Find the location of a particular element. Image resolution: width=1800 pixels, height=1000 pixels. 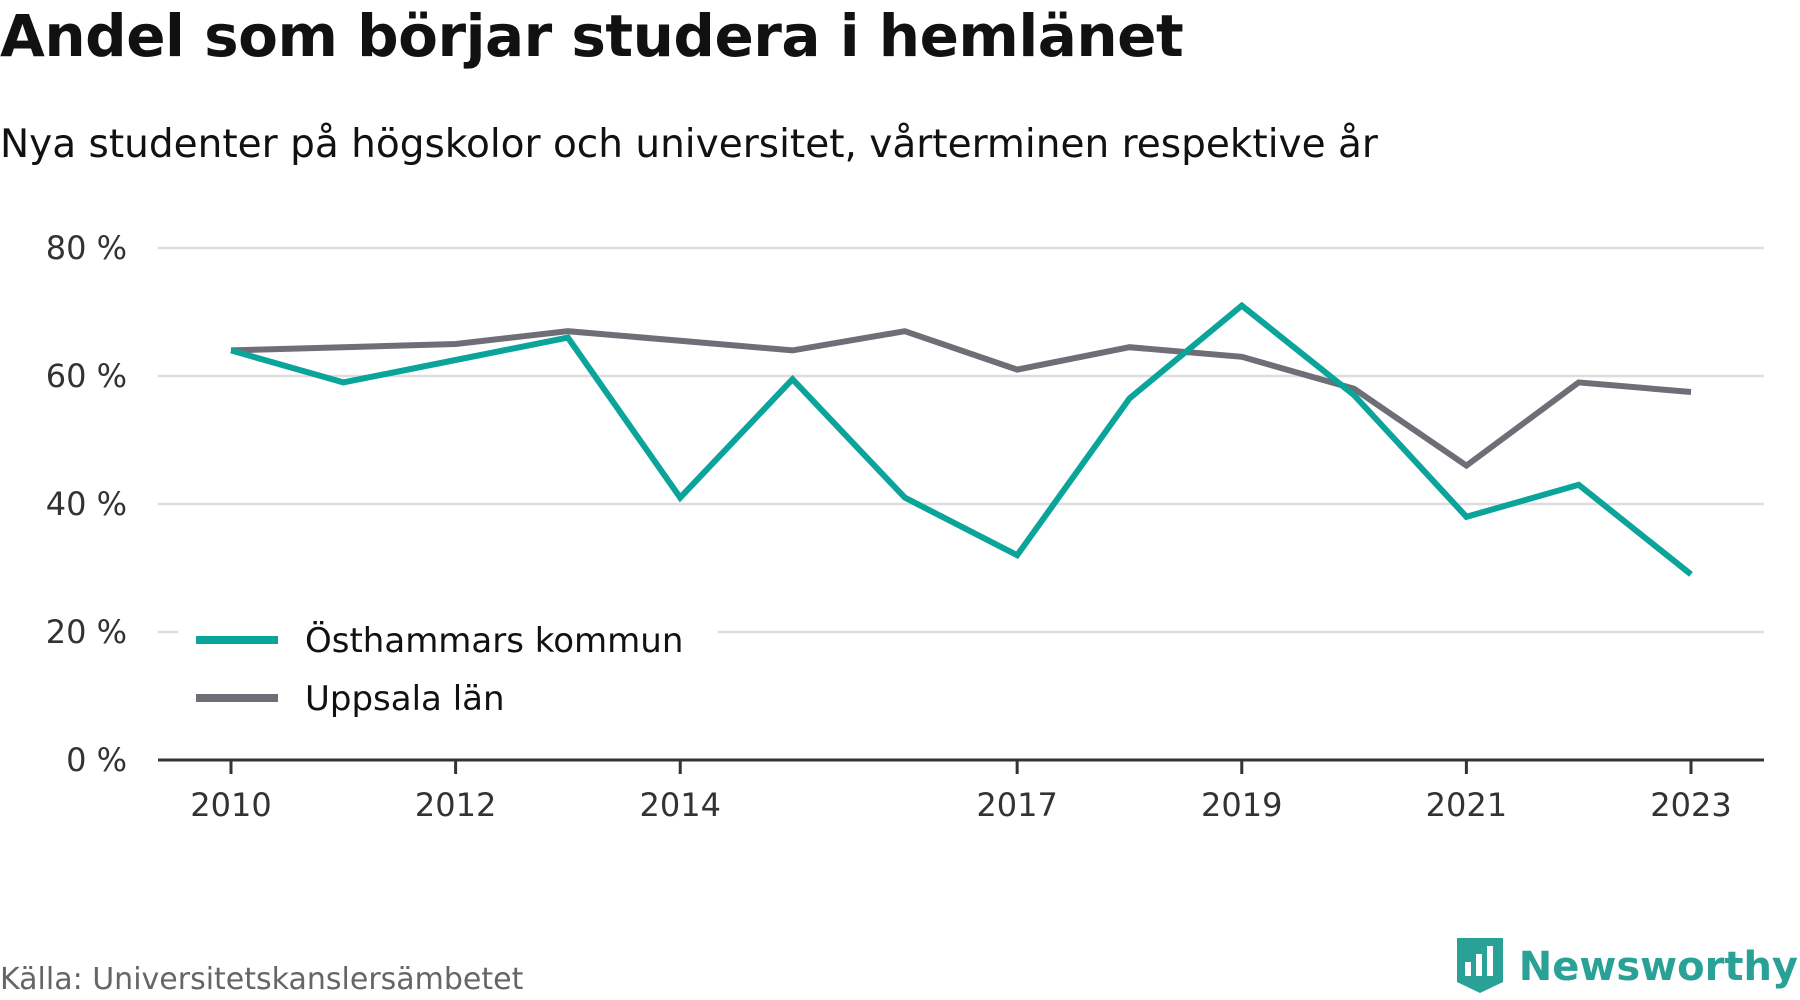

legend-background is located at coordinates (448, 665).